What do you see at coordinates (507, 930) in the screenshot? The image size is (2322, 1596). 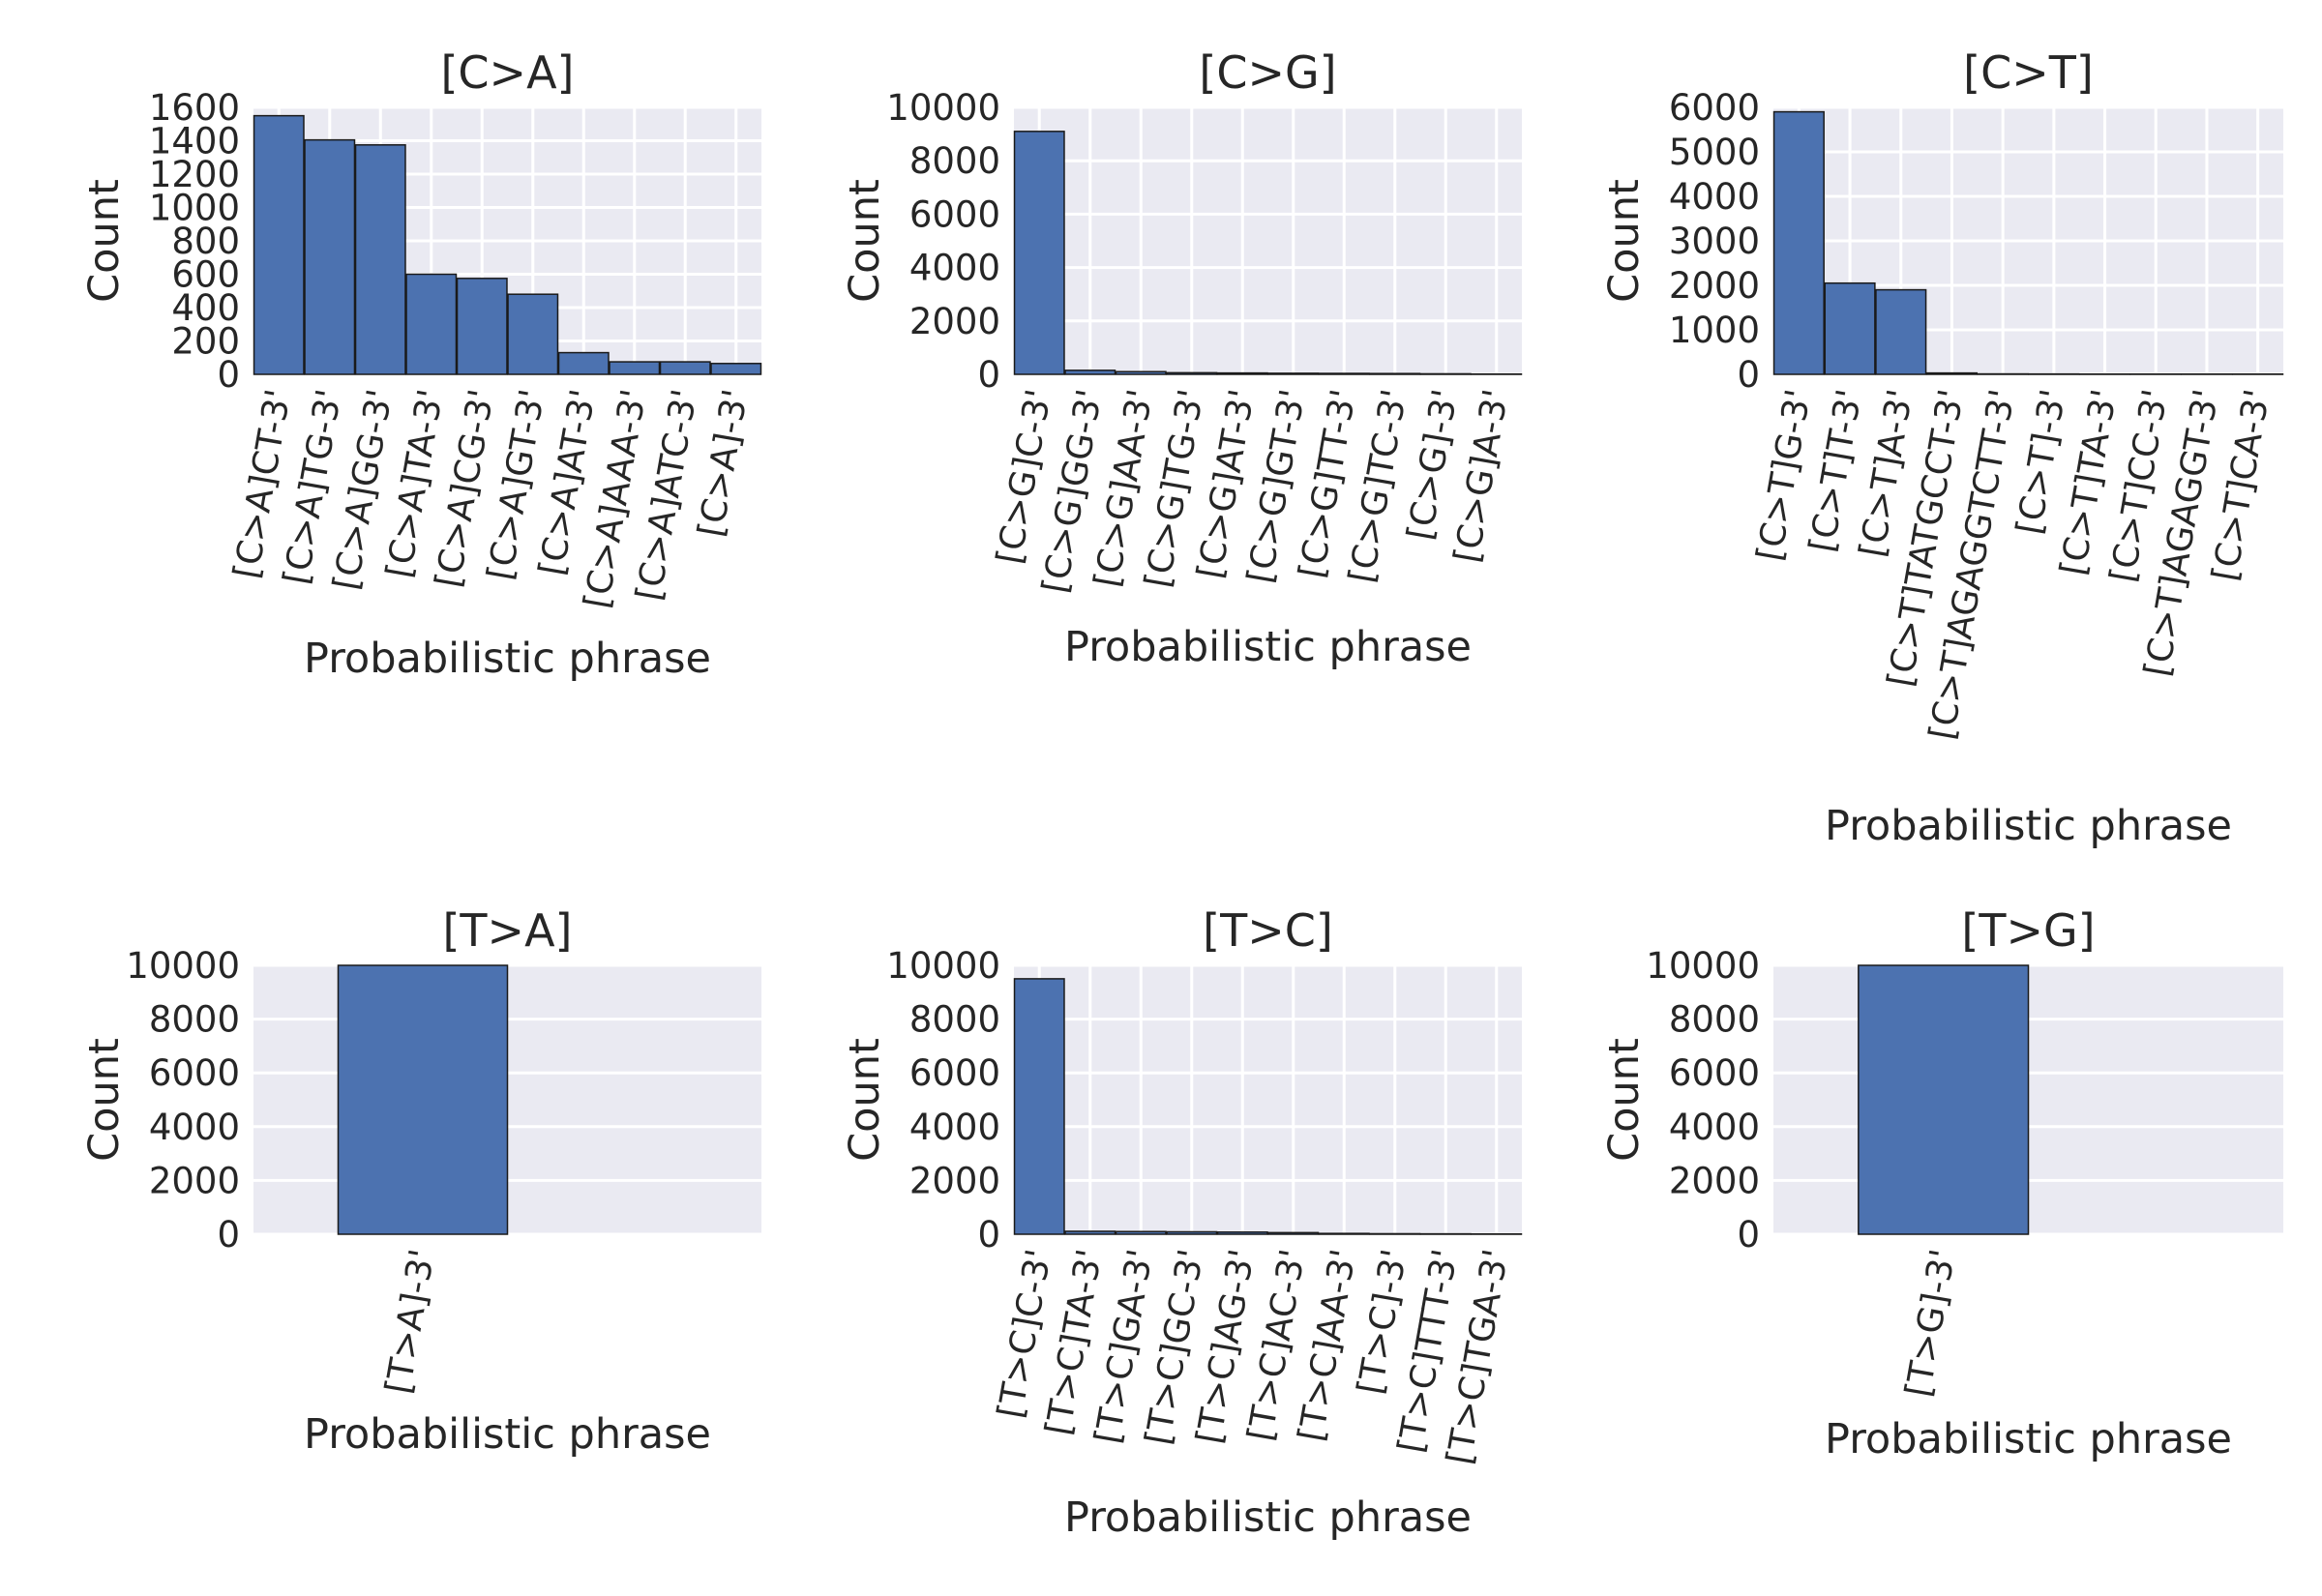 I see `chart-title: [T>A]` at bounding box center [507, 930].